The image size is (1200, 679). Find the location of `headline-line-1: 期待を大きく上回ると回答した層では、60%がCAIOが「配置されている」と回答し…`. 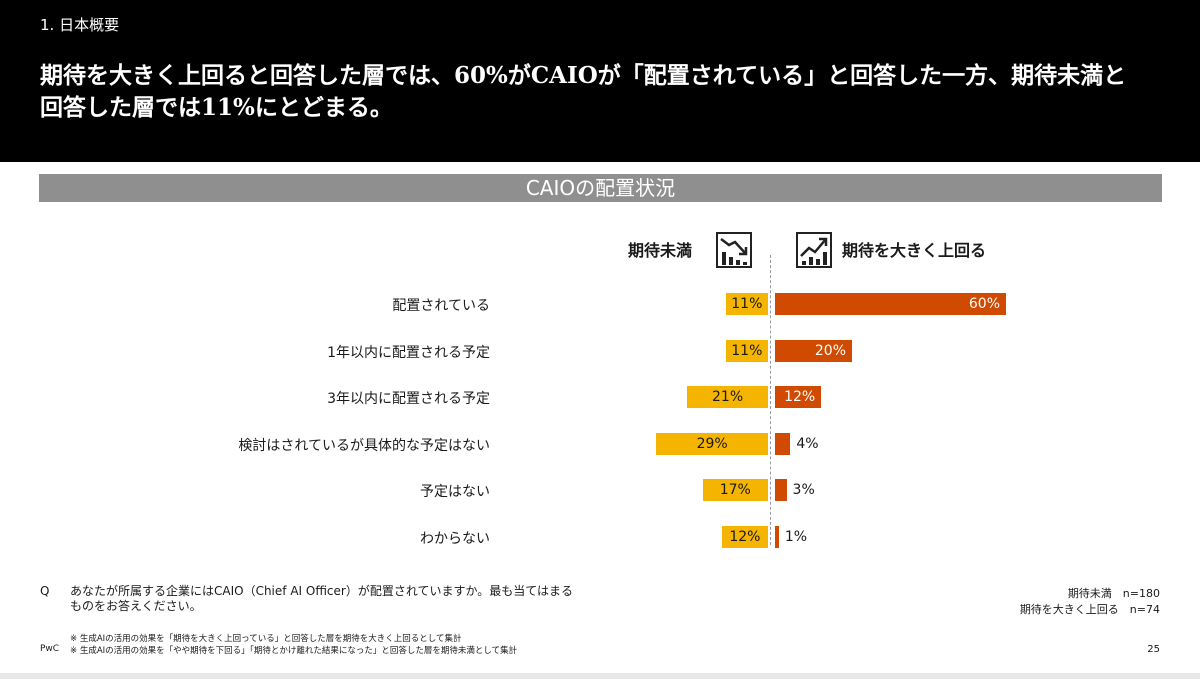

headline-line-1: 期待を大きく上回ると回答した層では、60%がCAIOが「配置されている」と回答し… is located at coordinates (583, 75).